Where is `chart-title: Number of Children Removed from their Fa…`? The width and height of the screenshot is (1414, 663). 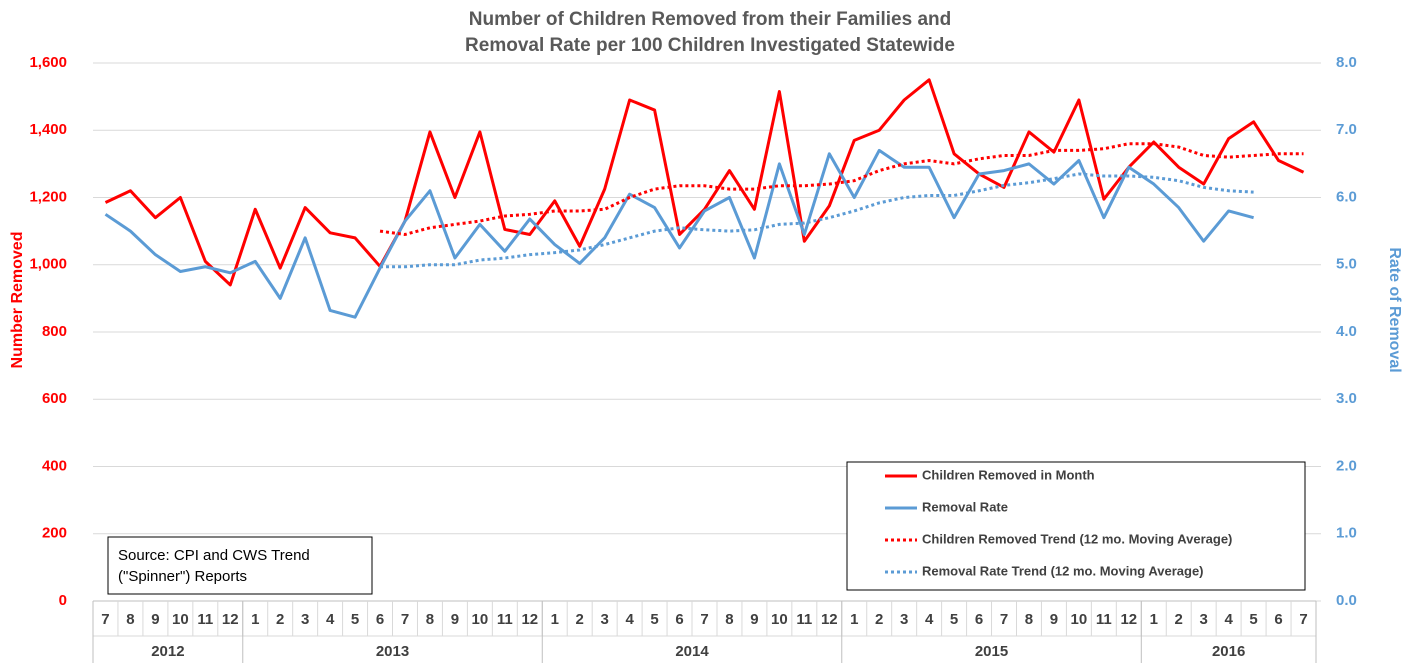
chart-title: Number of Children Removed from their Fa… is located at coordinates (710, 19).